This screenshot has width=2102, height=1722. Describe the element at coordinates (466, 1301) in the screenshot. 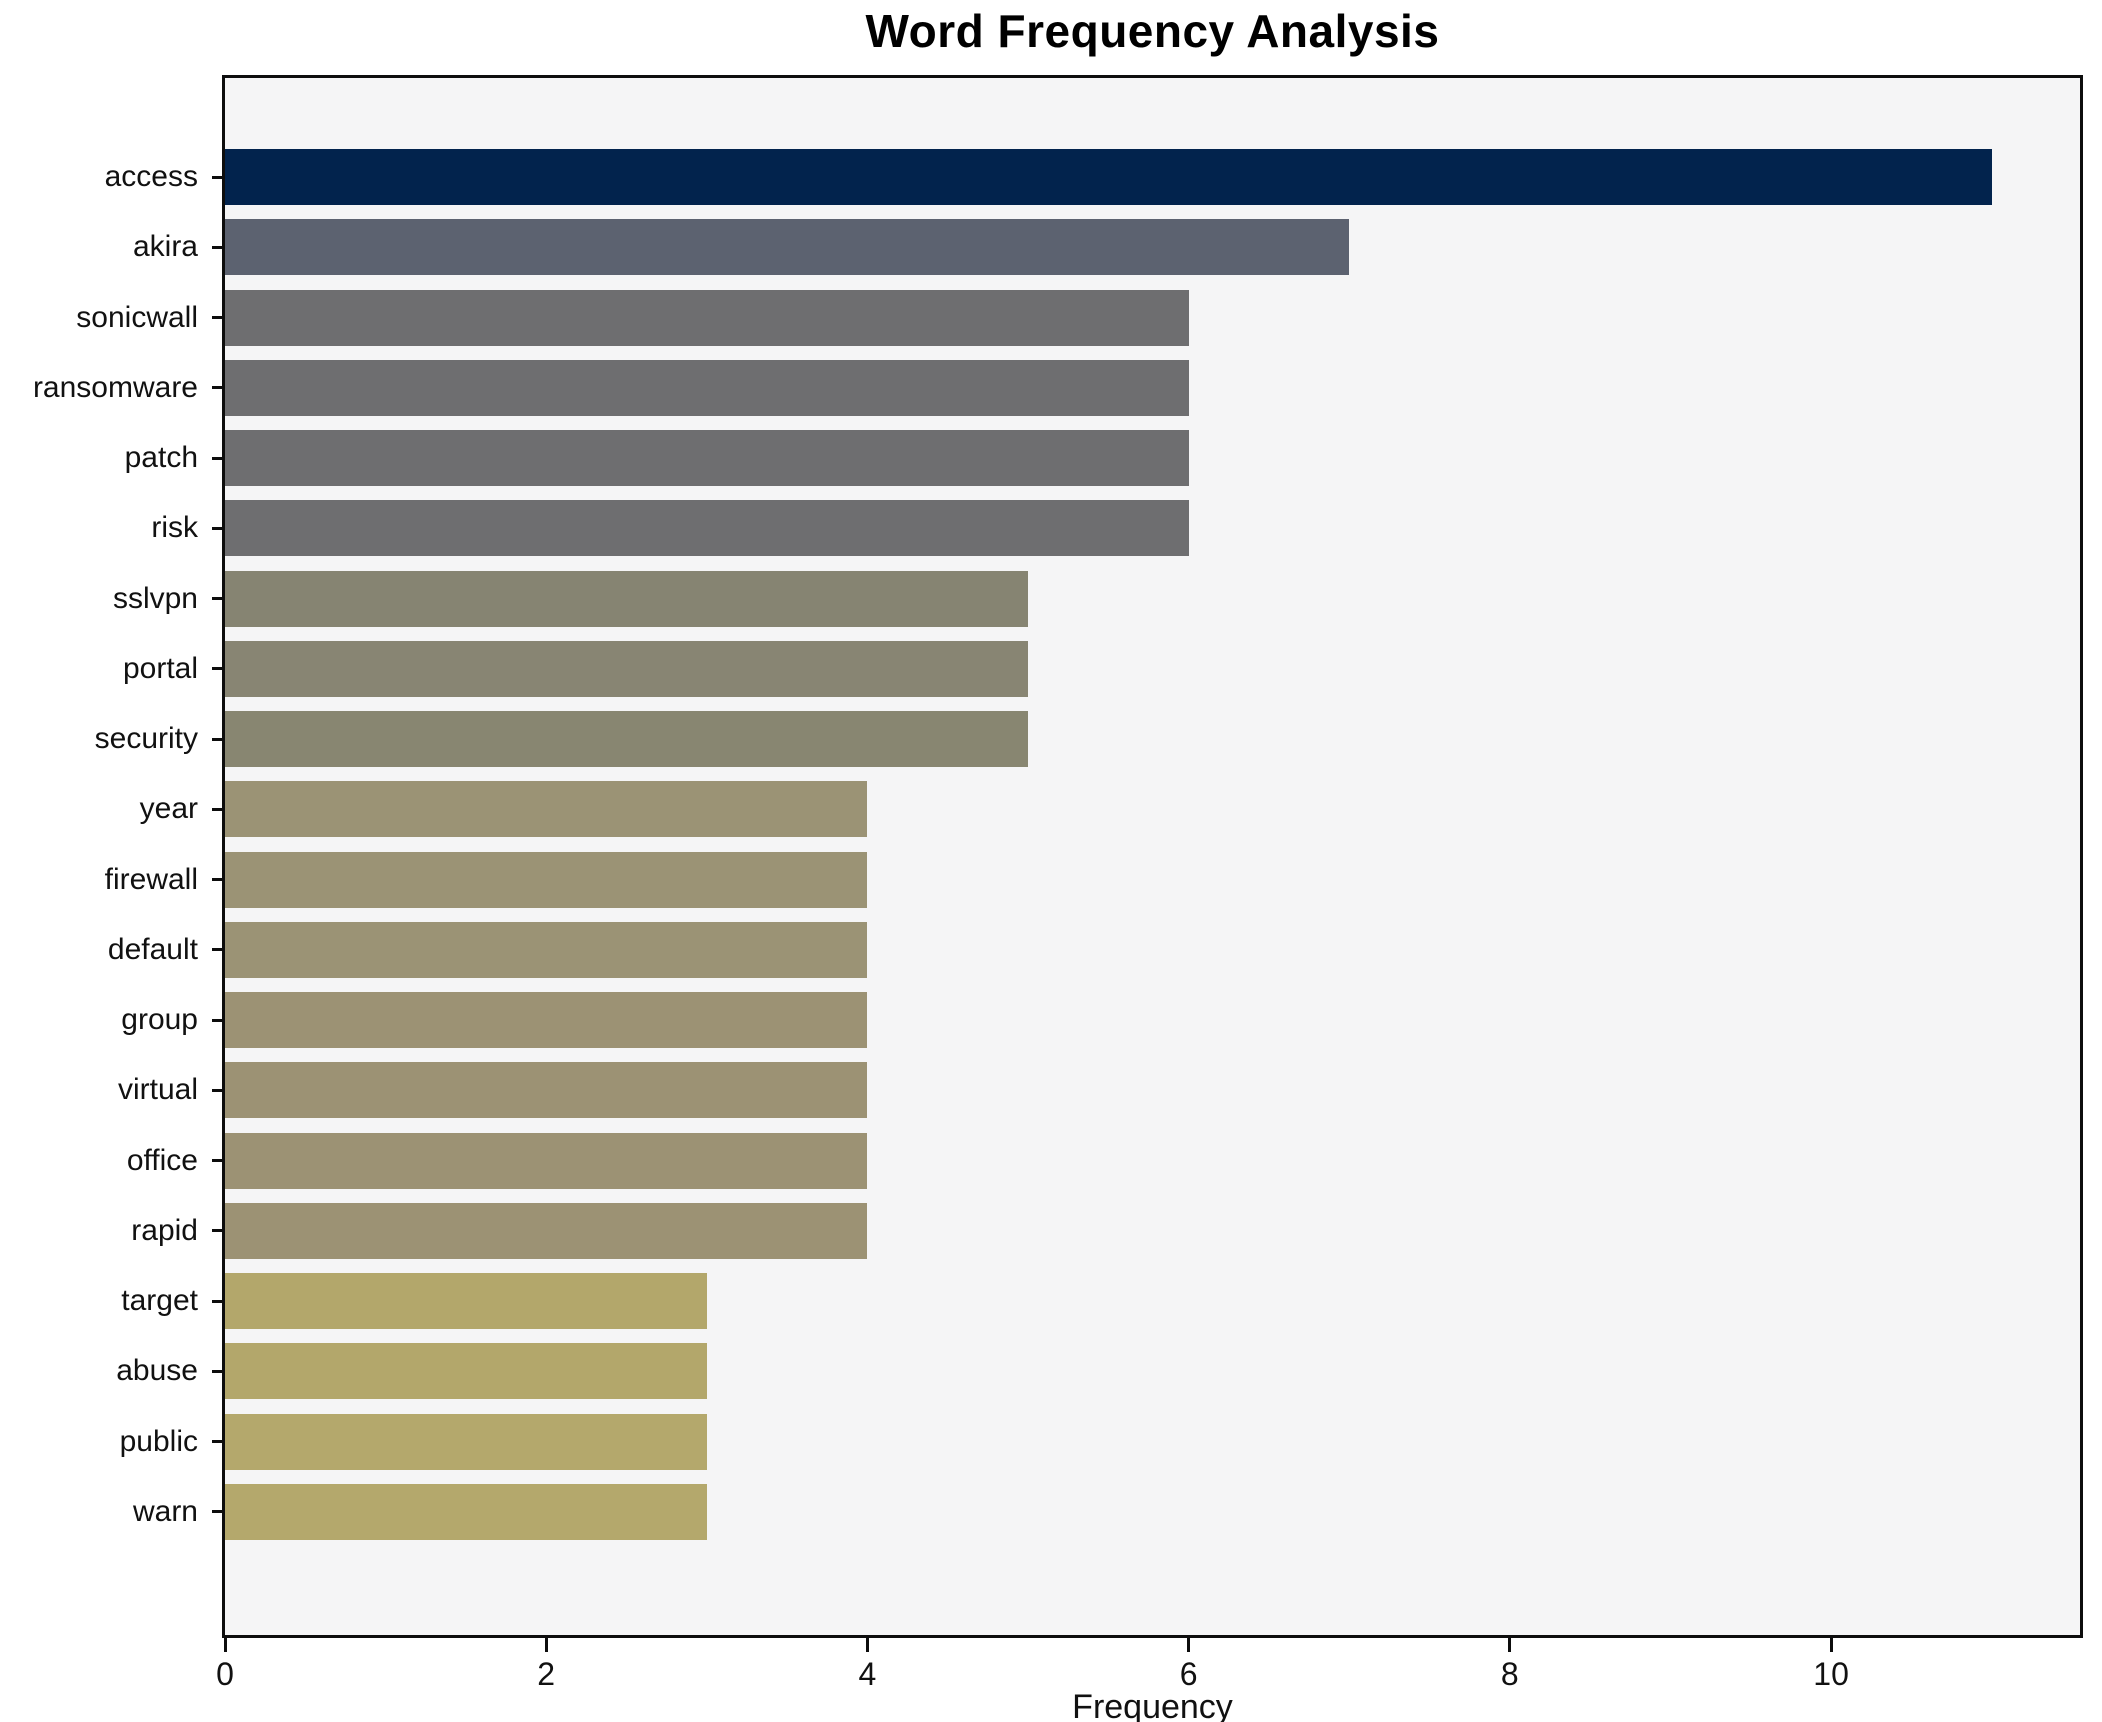

I see `bar-target` at that location.